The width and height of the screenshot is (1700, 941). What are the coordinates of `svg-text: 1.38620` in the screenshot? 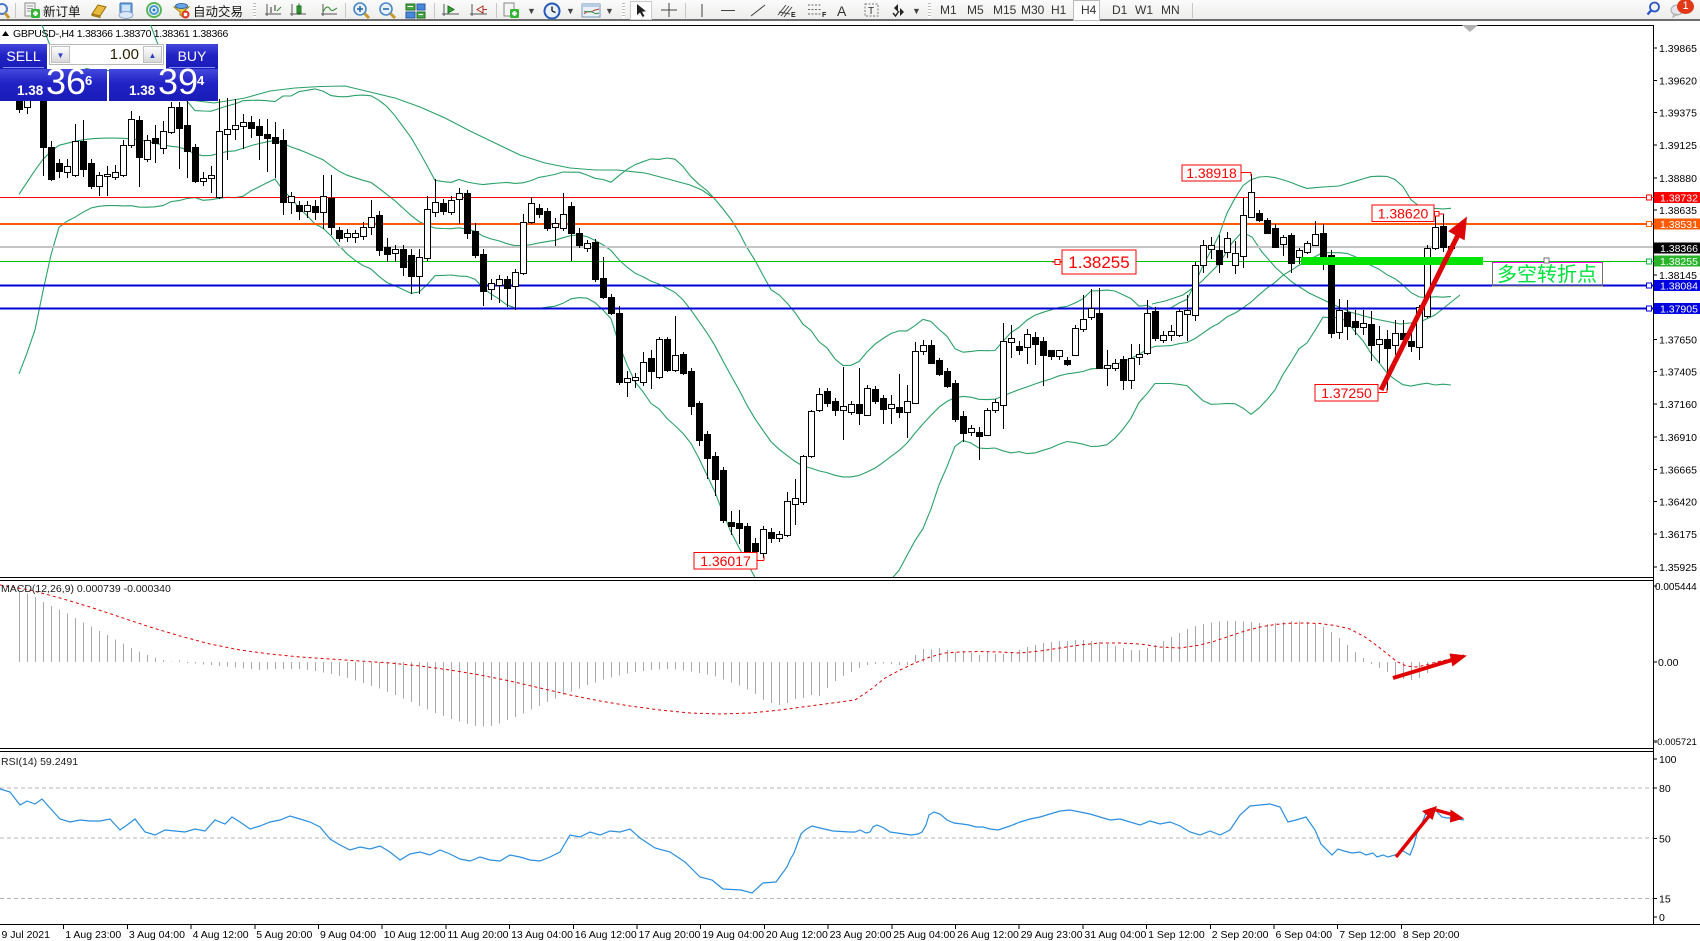 It's located at (1403, 213).